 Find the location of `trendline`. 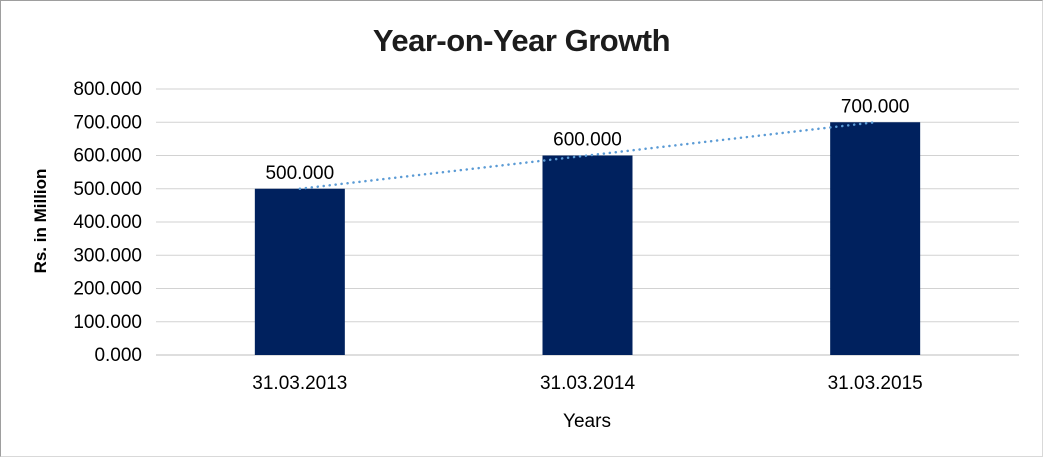

trendline is located at coordinates (587, 155).